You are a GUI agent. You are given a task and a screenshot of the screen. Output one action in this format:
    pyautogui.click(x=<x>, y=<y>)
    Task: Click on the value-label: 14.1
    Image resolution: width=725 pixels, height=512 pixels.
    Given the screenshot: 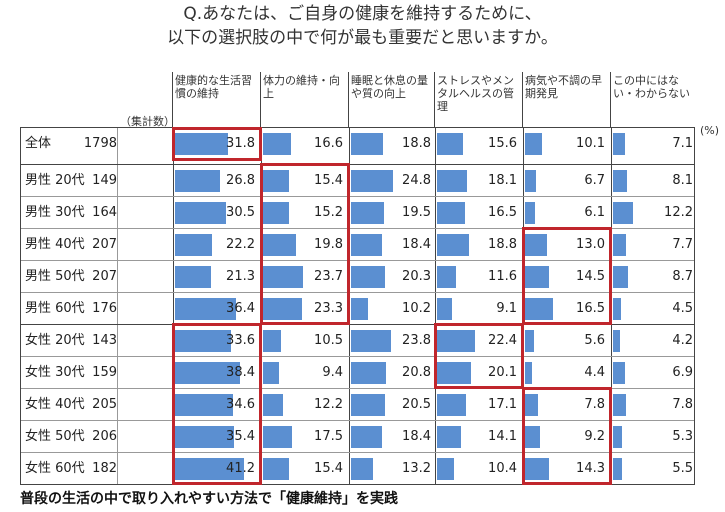 What is the action you would take?
    pyautogui.click(x=502, y=436)
    